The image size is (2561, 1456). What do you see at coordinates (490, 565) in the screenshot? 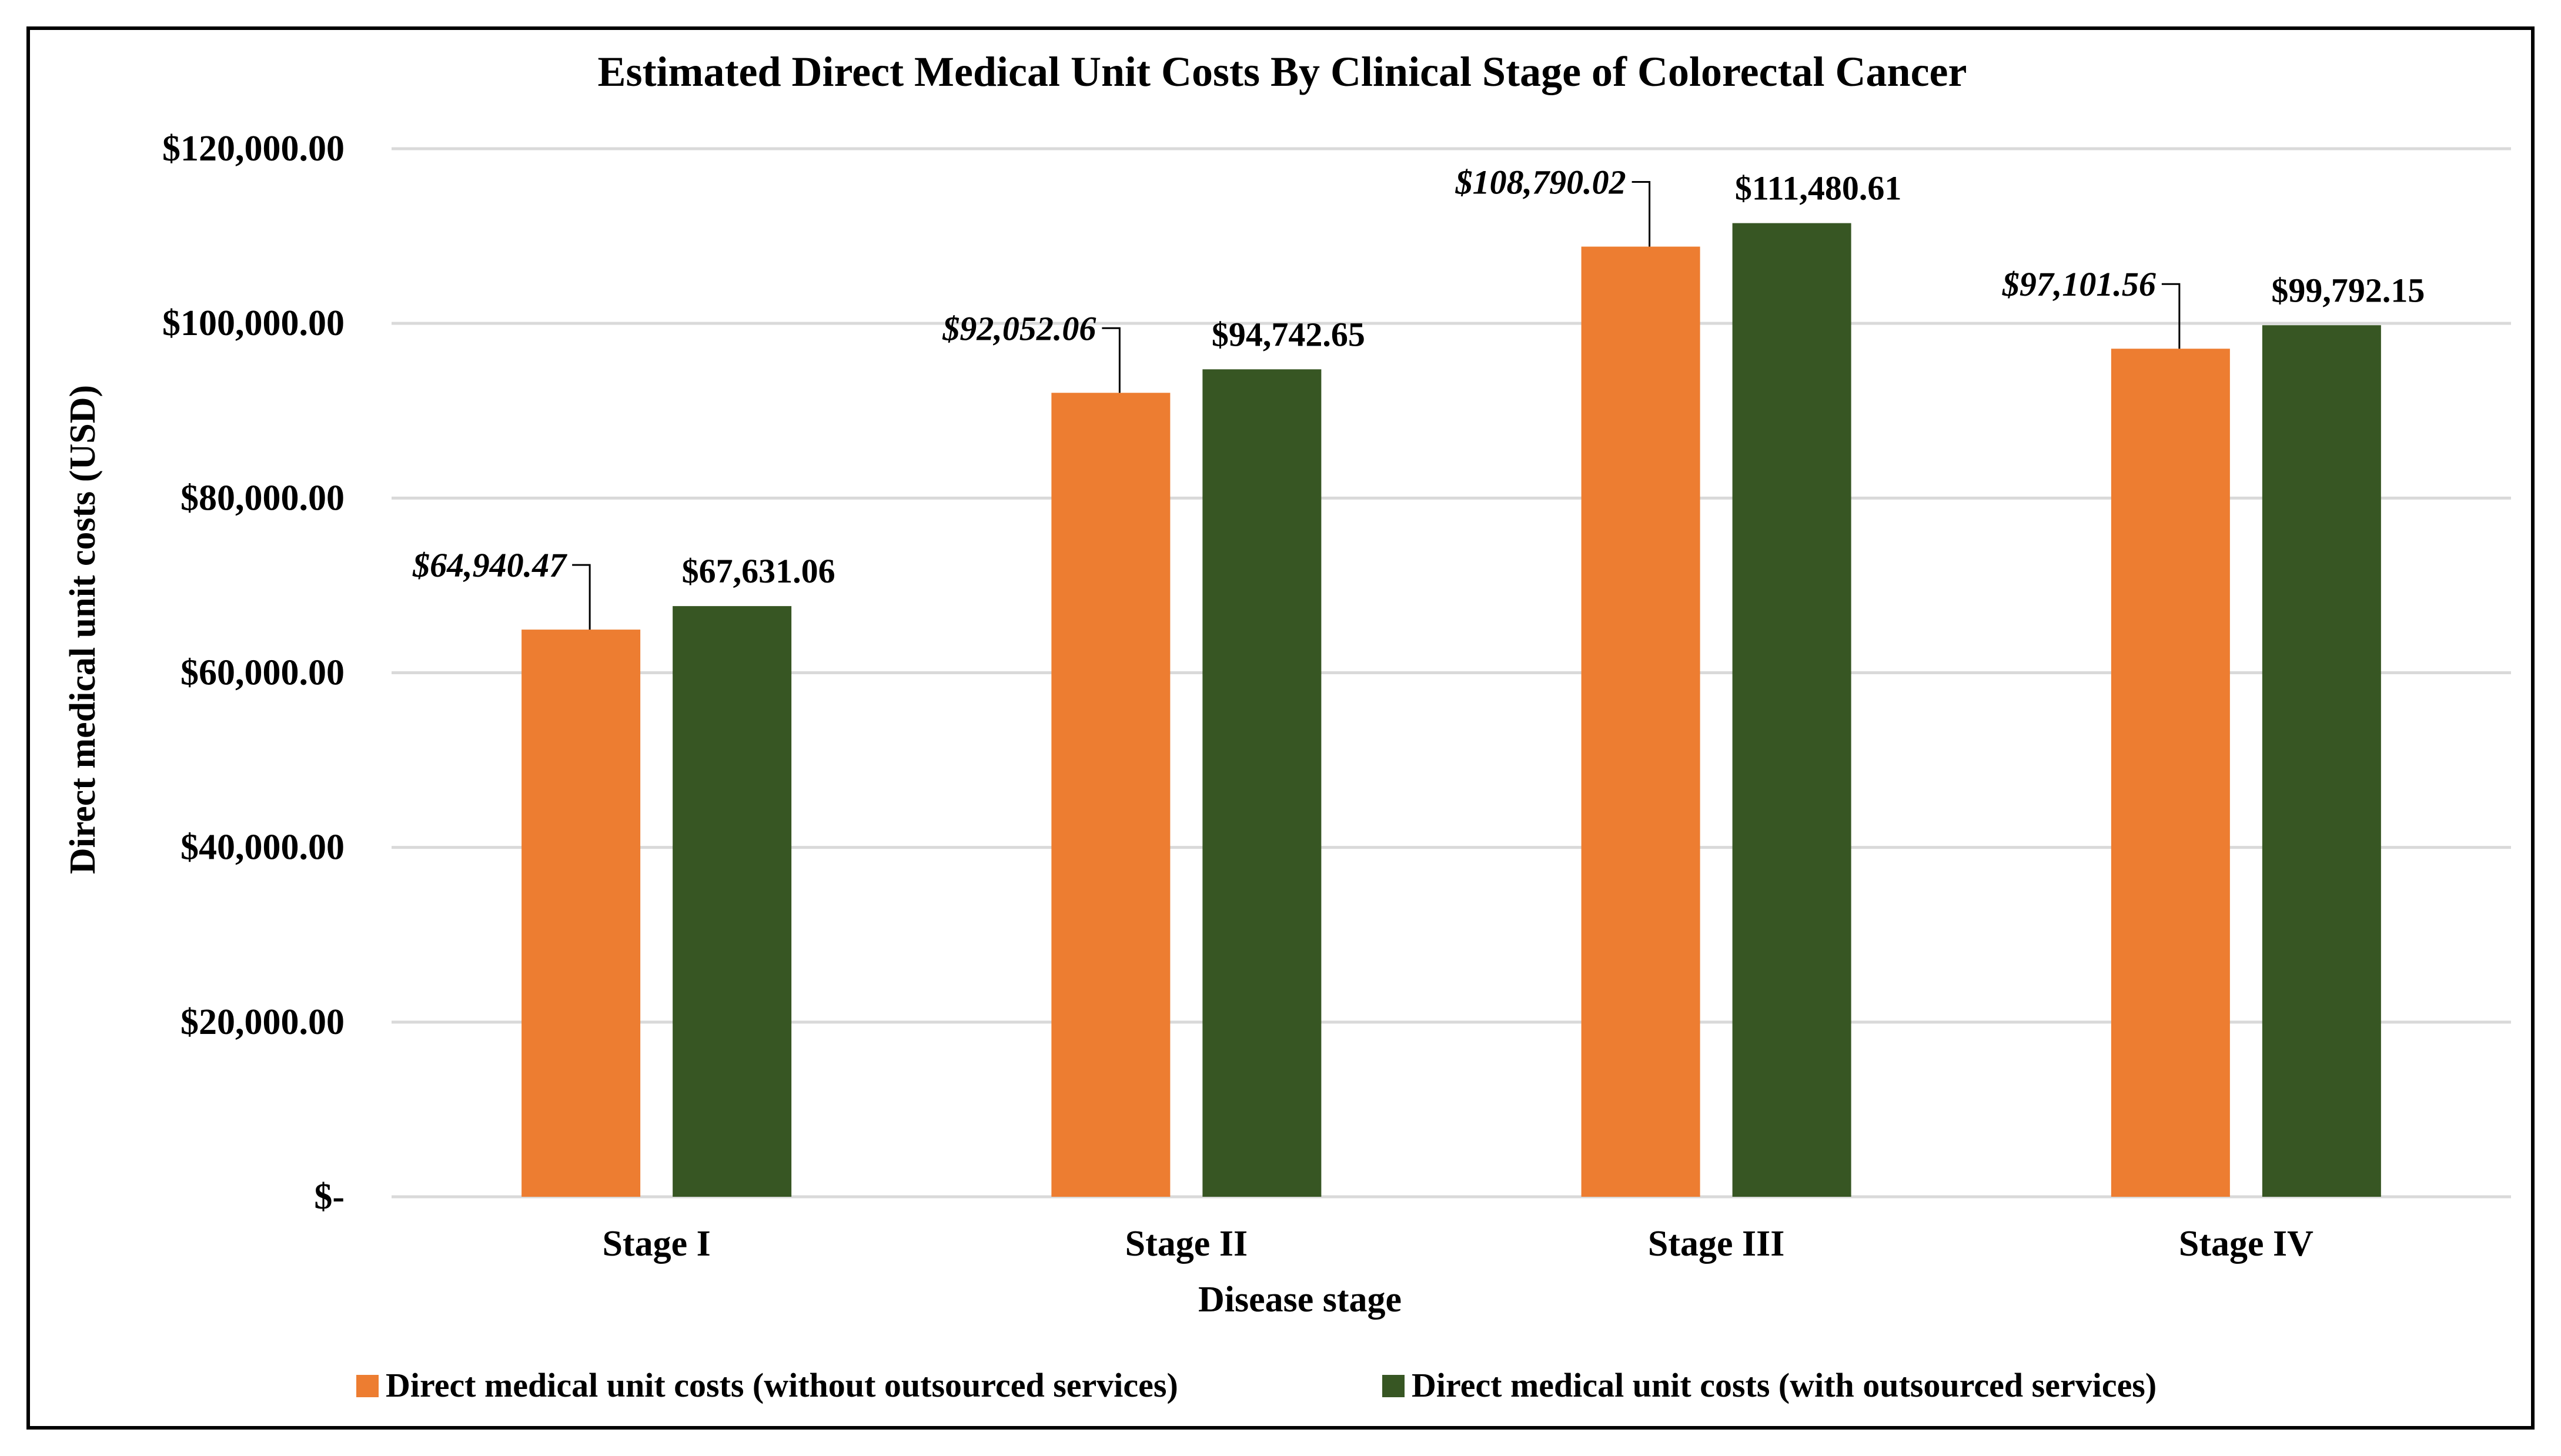
I see `data-label: $64,940.47` at bounding box center [490, 565].